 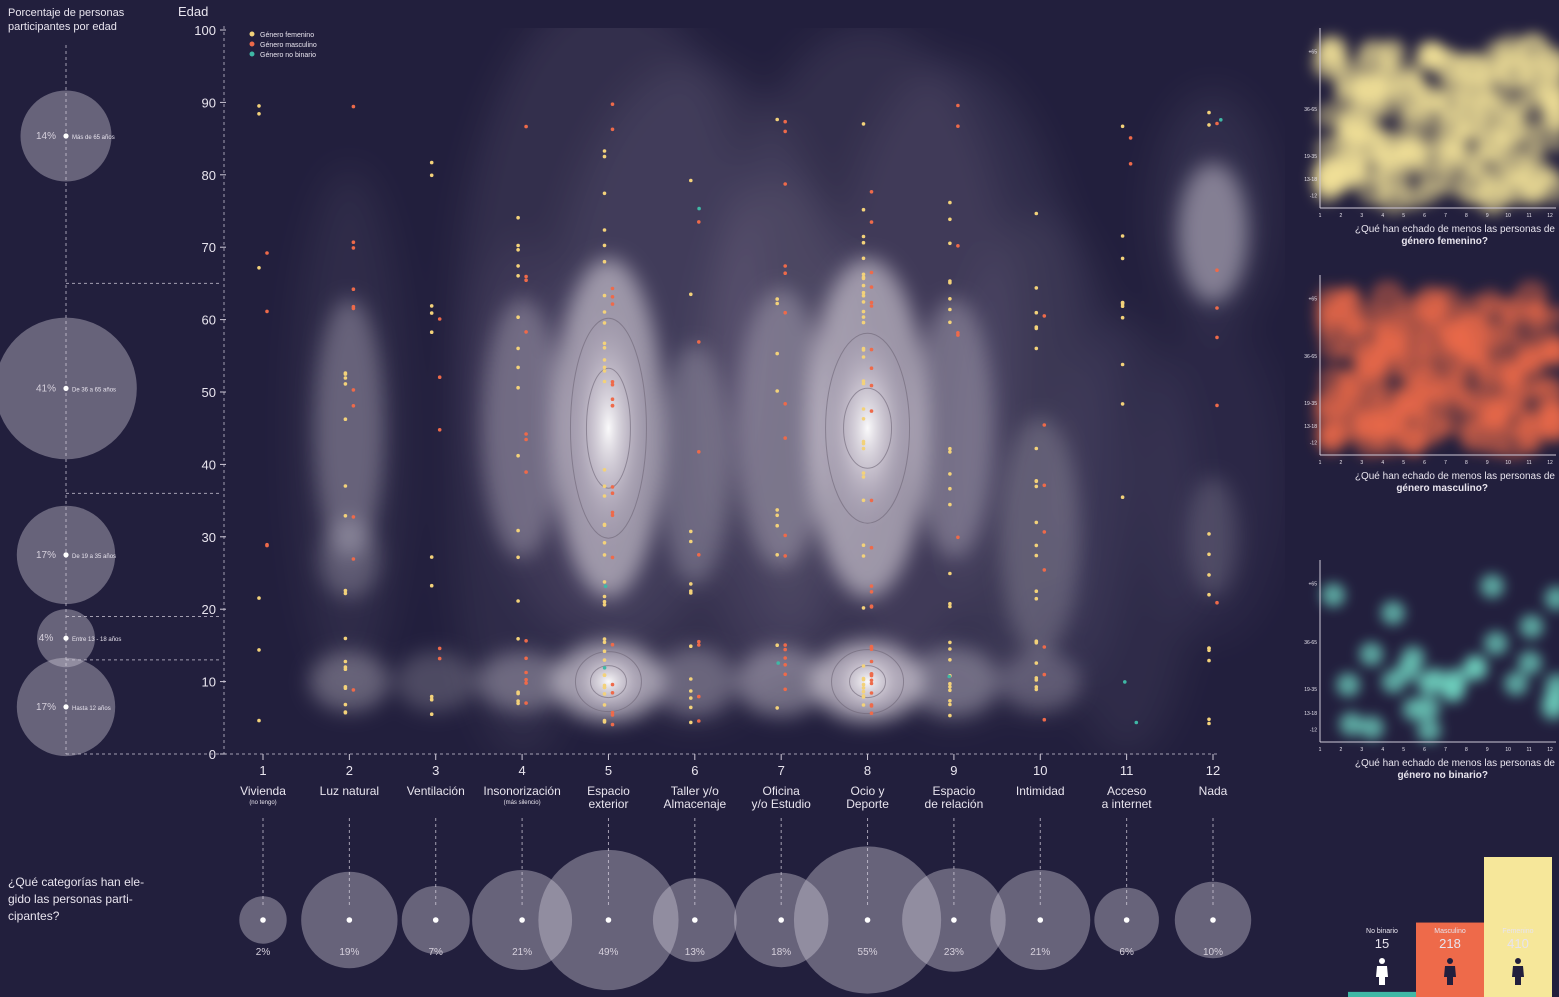 I want to click on category-number: 2, so click(x=349, y=770).